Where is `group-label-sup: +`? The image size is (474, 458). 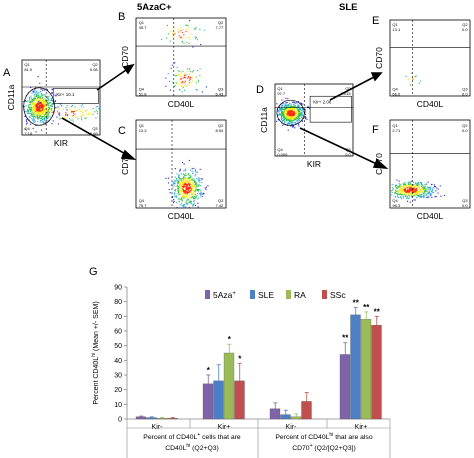 group-label-sup: + is located at coordinates (198, 435).